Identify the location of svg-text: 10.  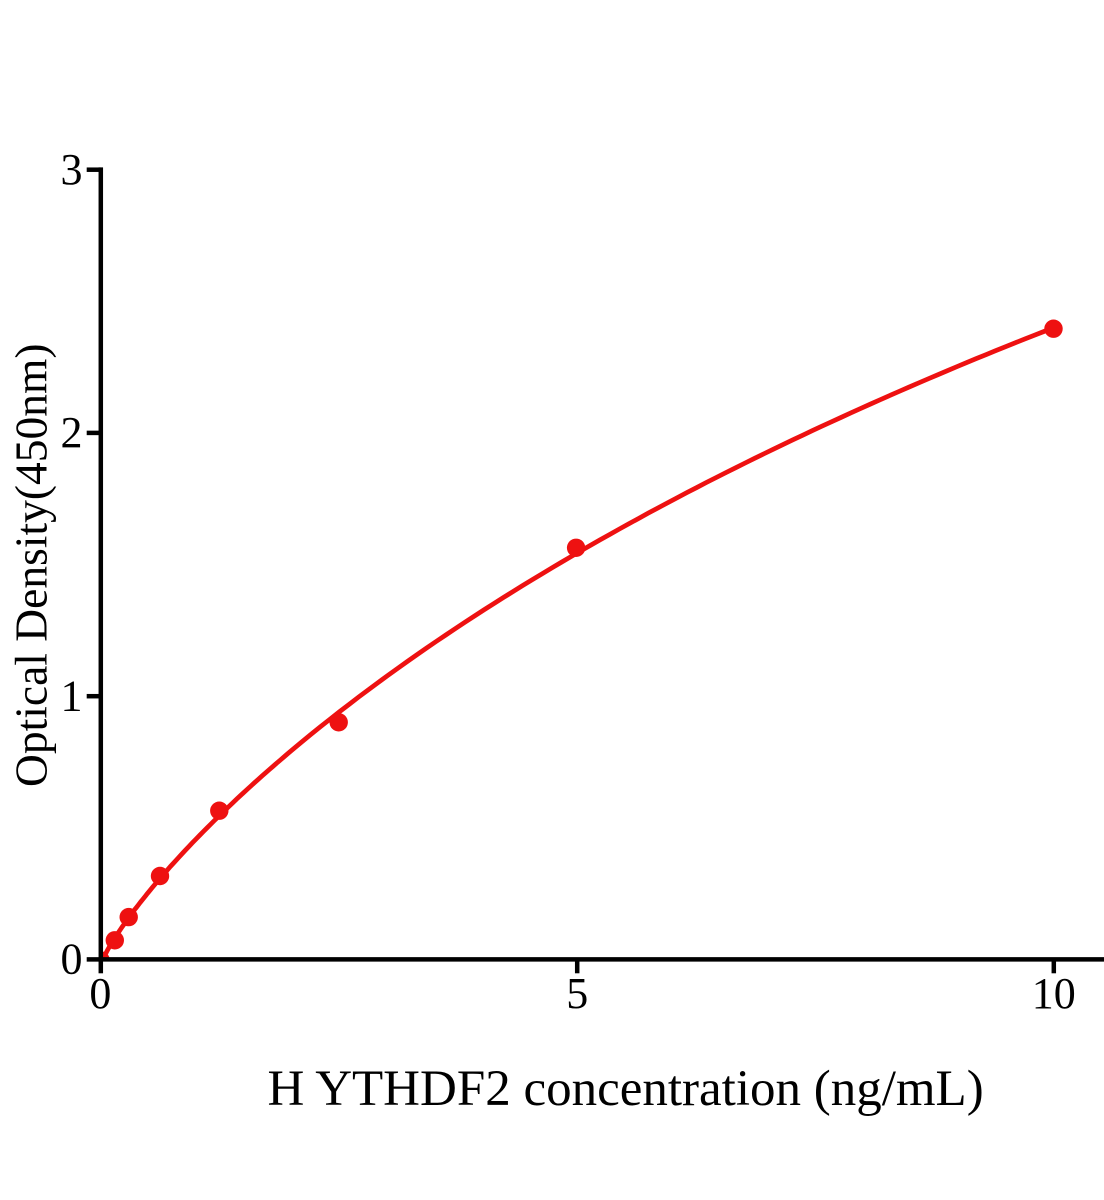
(1054, 993).